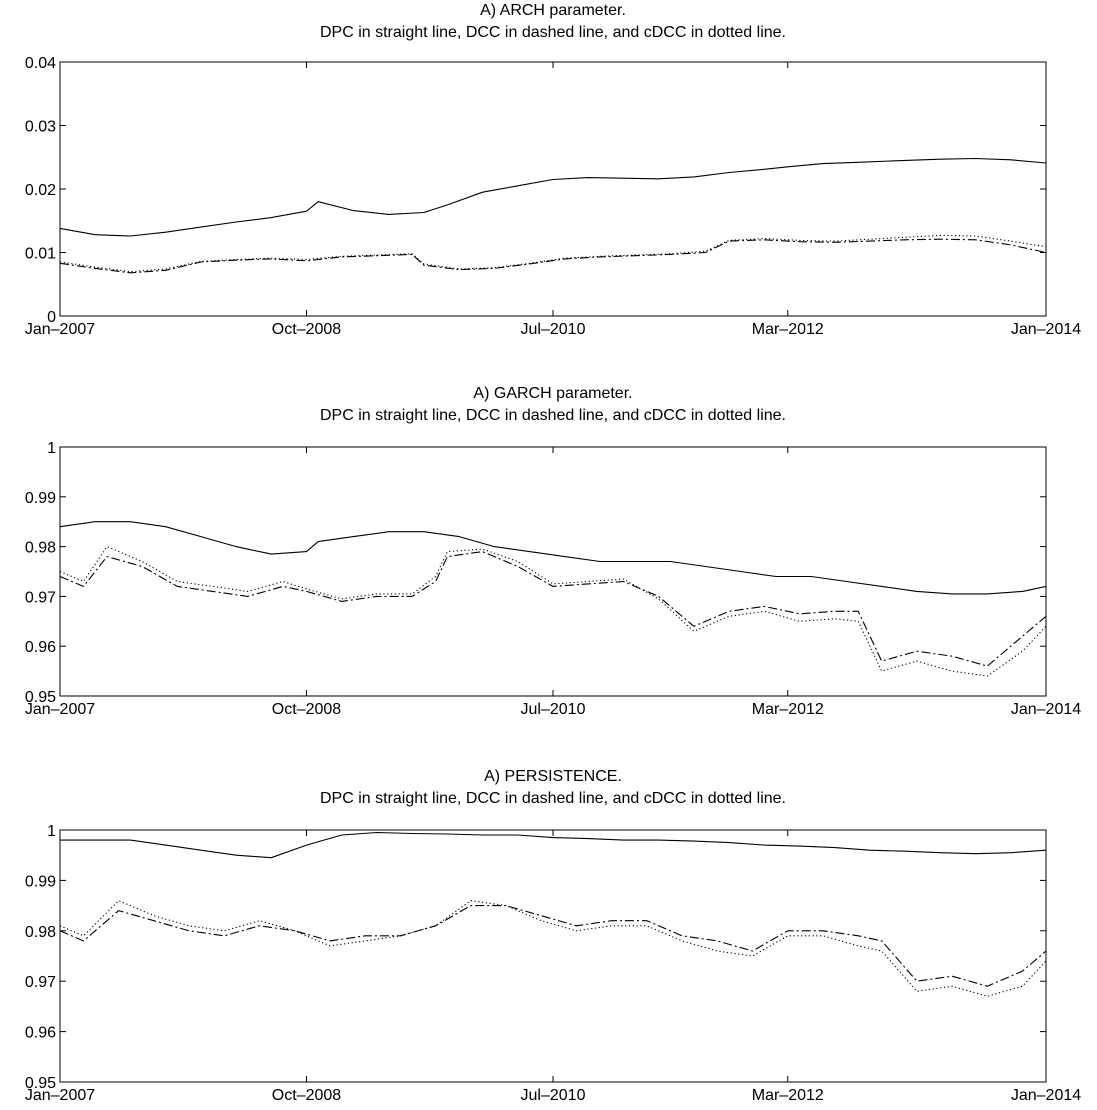  Describe the element at coordinates (40, 63) in the screenshot. I see `y-tick-label: 0.04` at that location.